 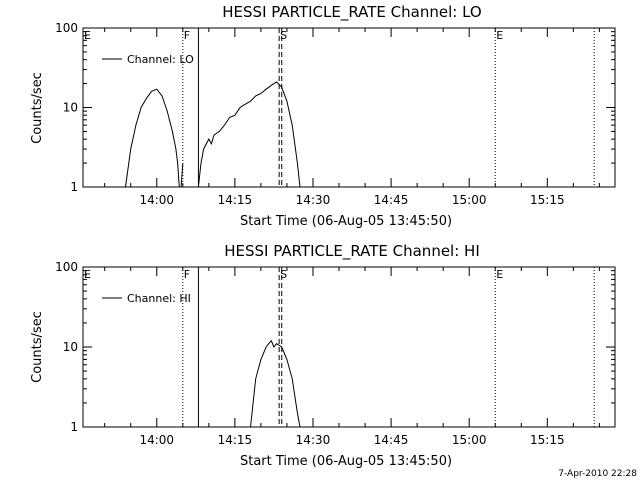 What do you see at coordinates (351, 12) in the screenshot?
I see `chart-title: HESSI PARTICLE_RATE Channel: LO` at bounding box center [351, 12].